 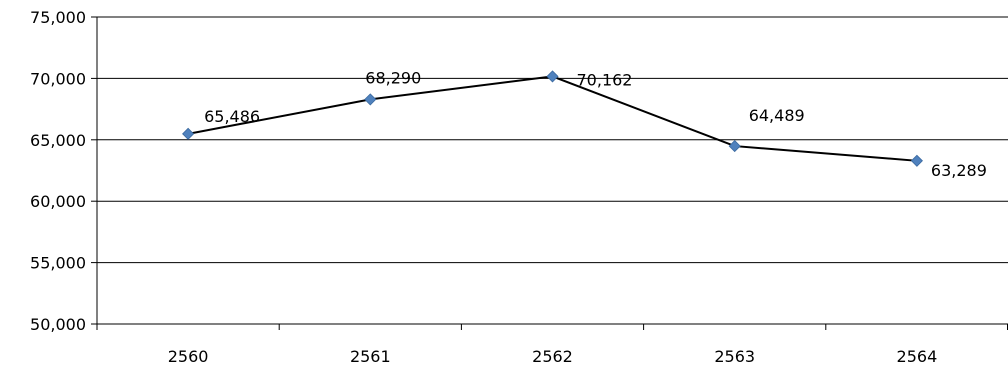 What do you see at coordinates (959, 170) in the screenshot?
I see `data-label: 63,289` at bounding box center [959, 170].